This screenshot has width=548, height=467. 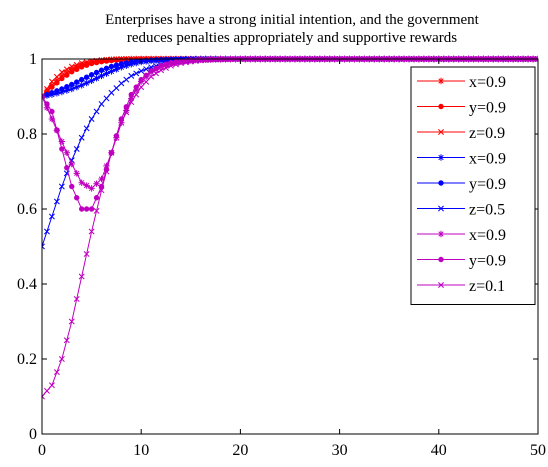 What do you see at coordinates (27, 284) in the screenshot?
I see `y-tick-label-3: 0.4` at bounding box center [27, 284].